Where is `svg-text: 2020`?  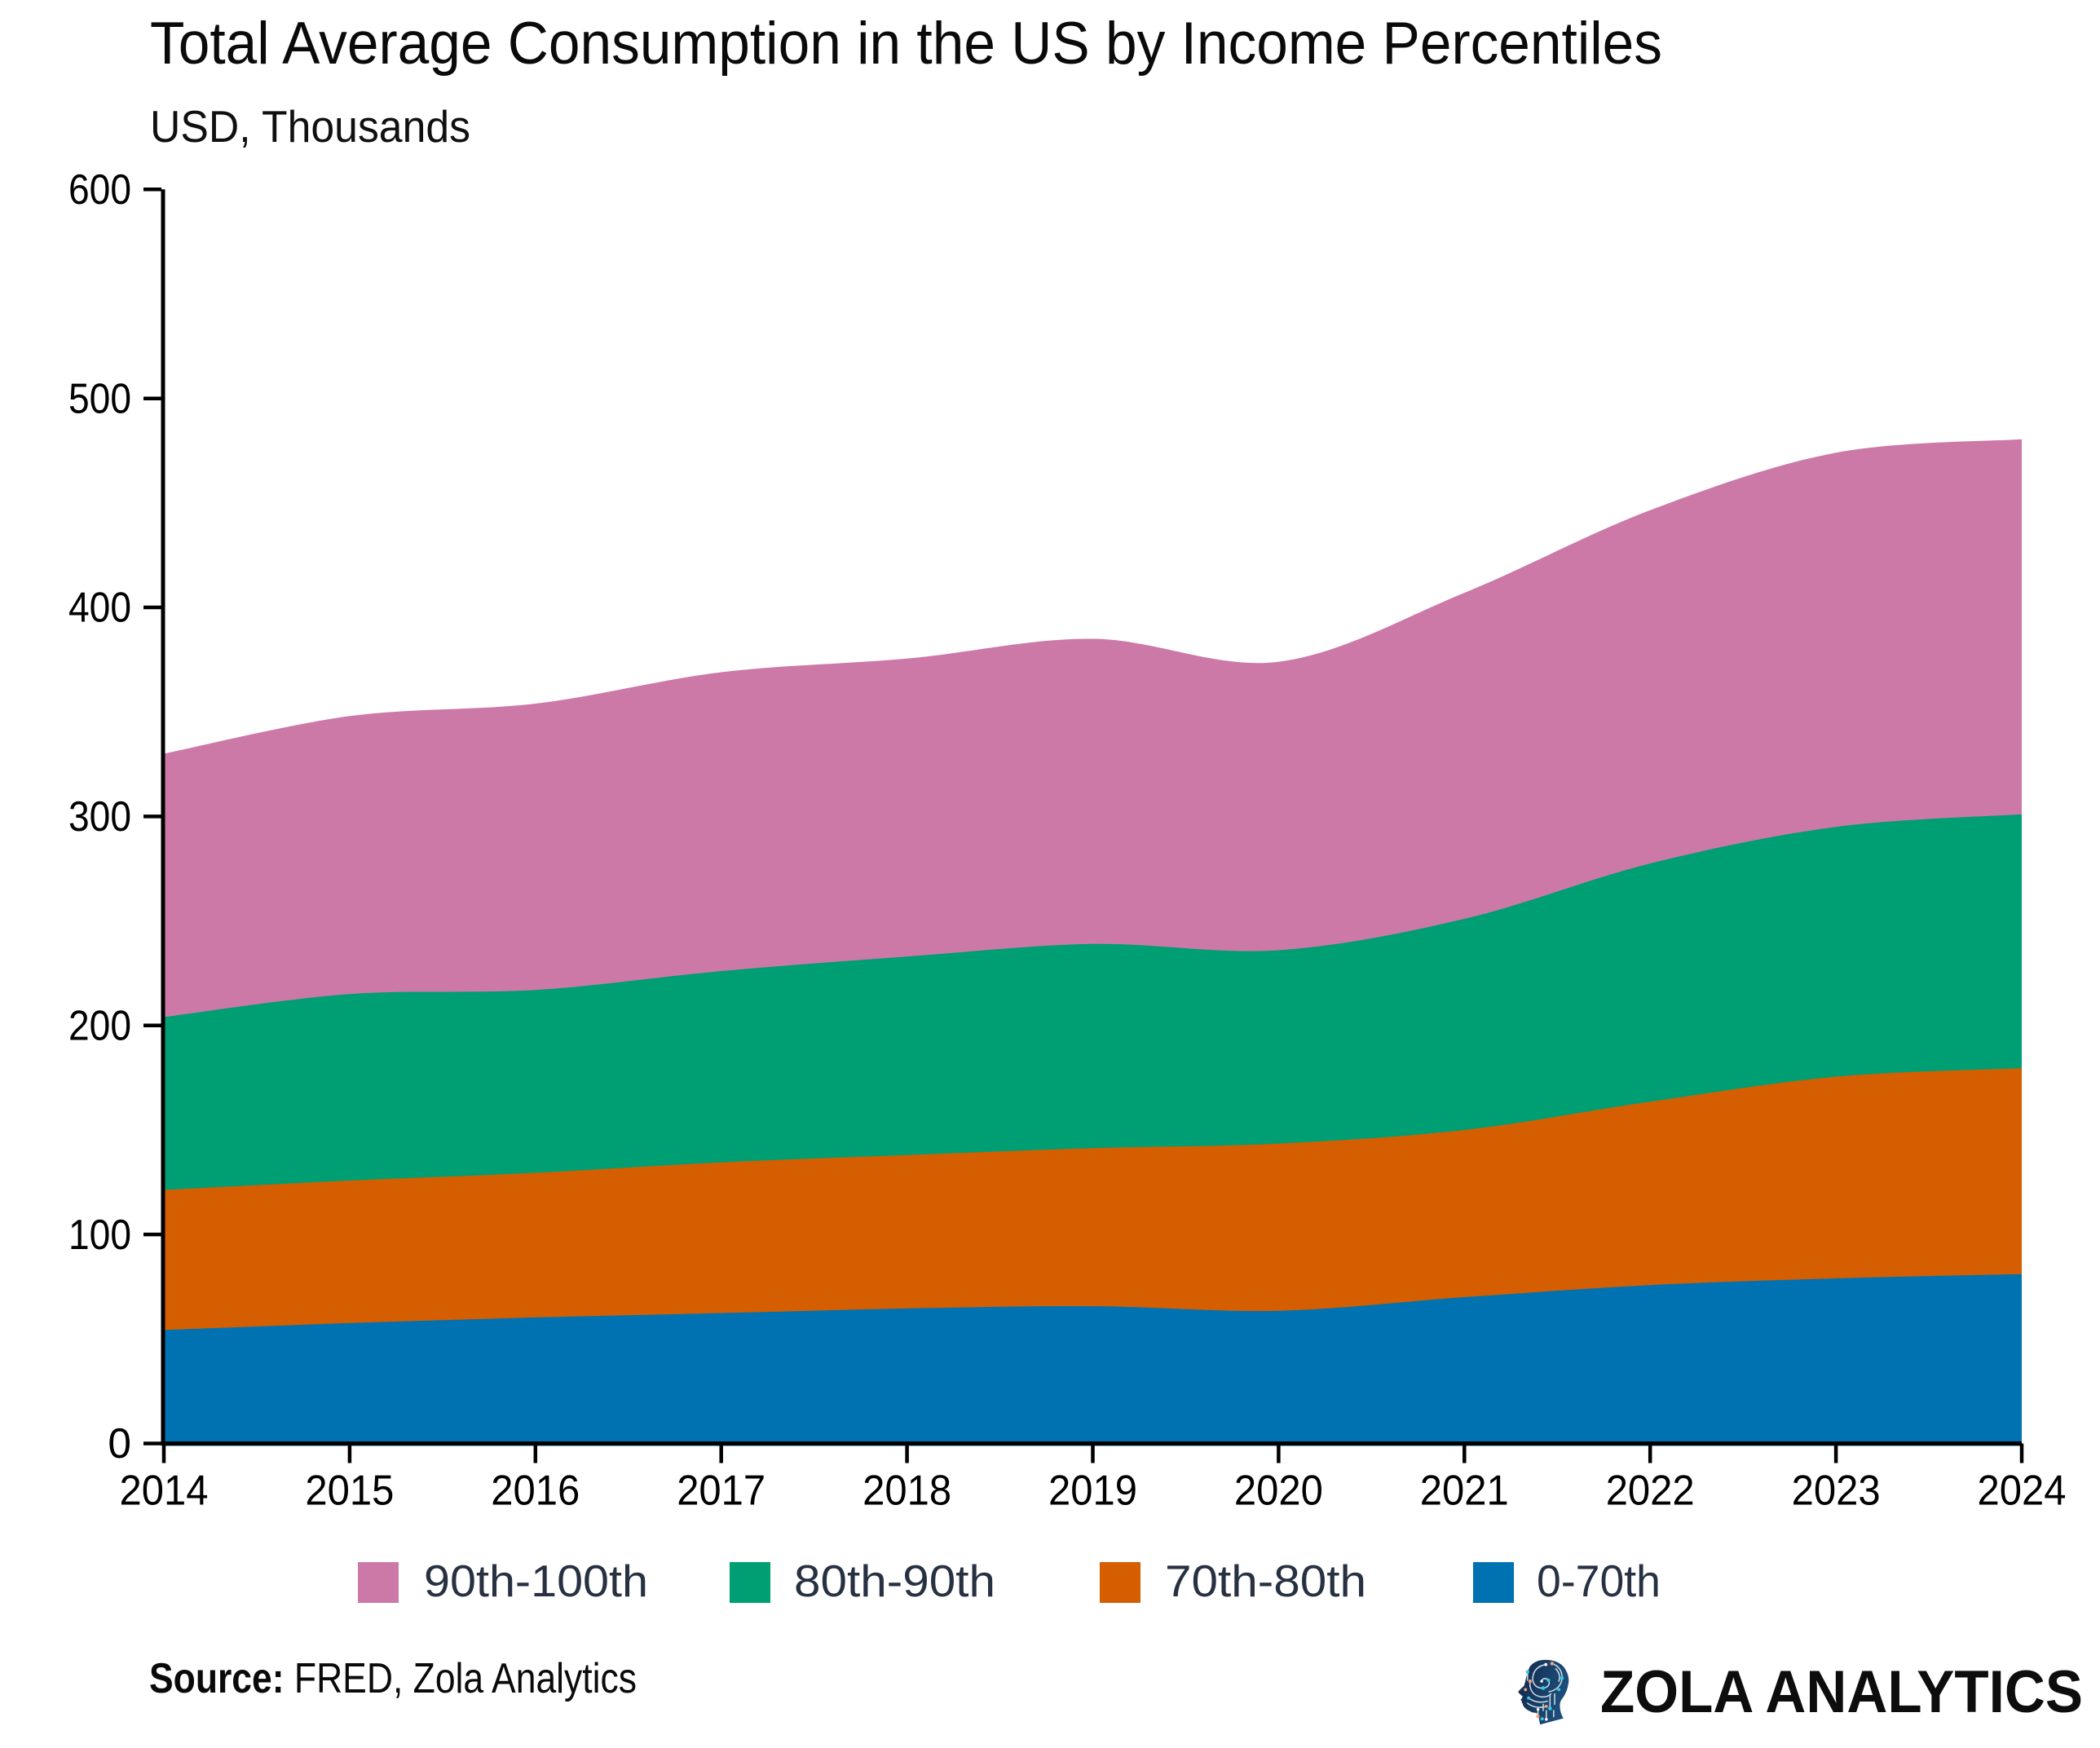 svg-text: 2020 is located at coordinates (1278, 1490).